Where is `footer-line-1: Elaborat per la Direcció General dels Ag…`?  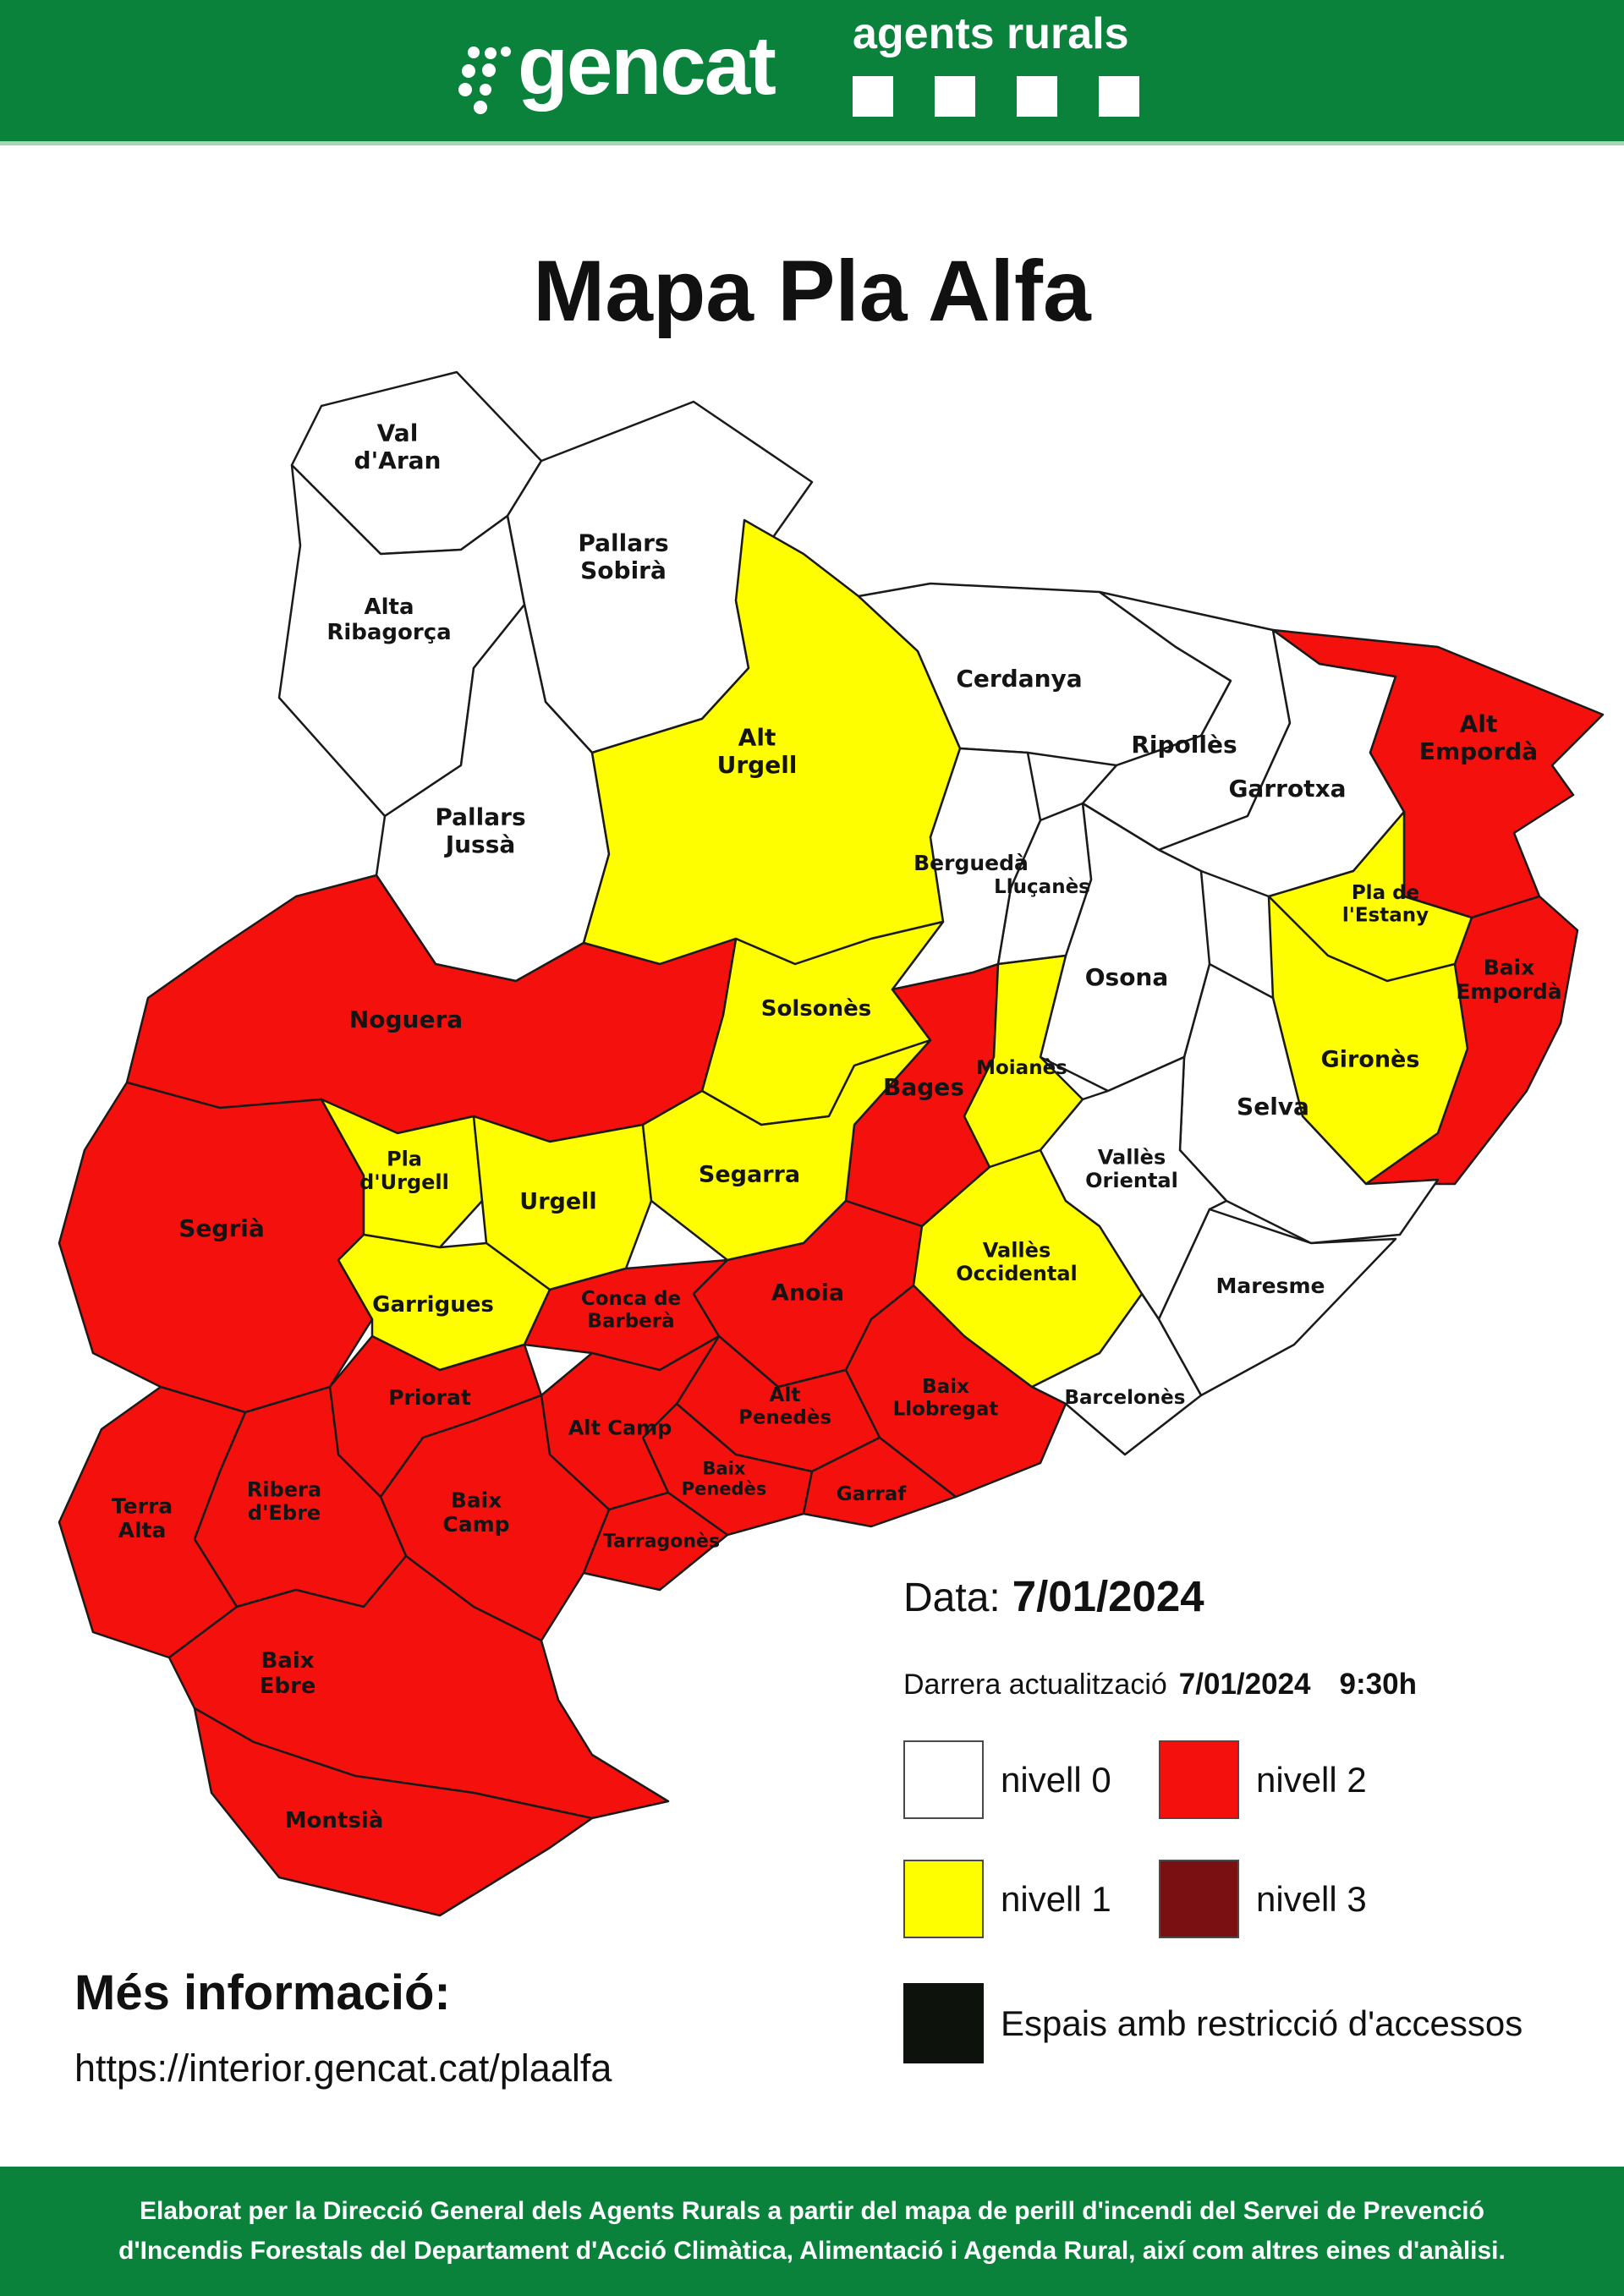
footer-line-1: Elaborat per la Direcció General dels Ag… is located at coordinates (812, 2211).